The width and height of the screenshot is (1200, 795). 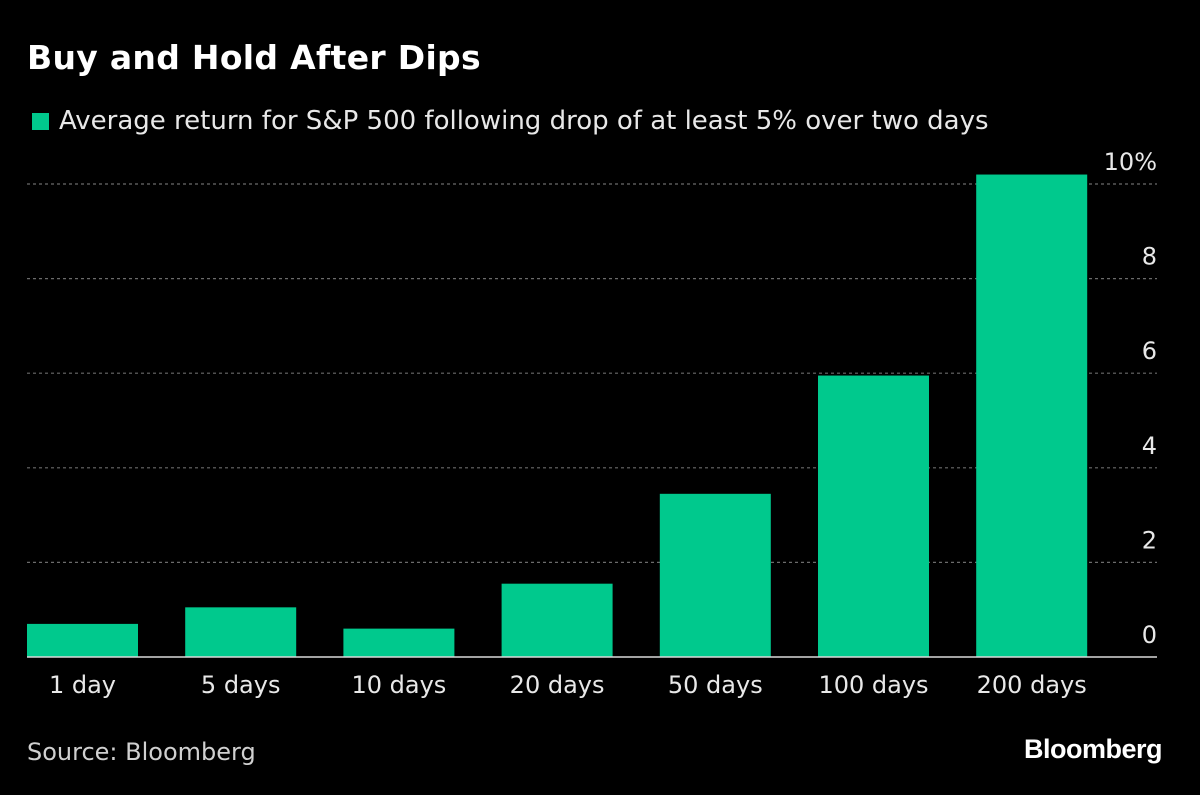 I want to click on y-tick-label: 10%, so click(x=1130, y=162).